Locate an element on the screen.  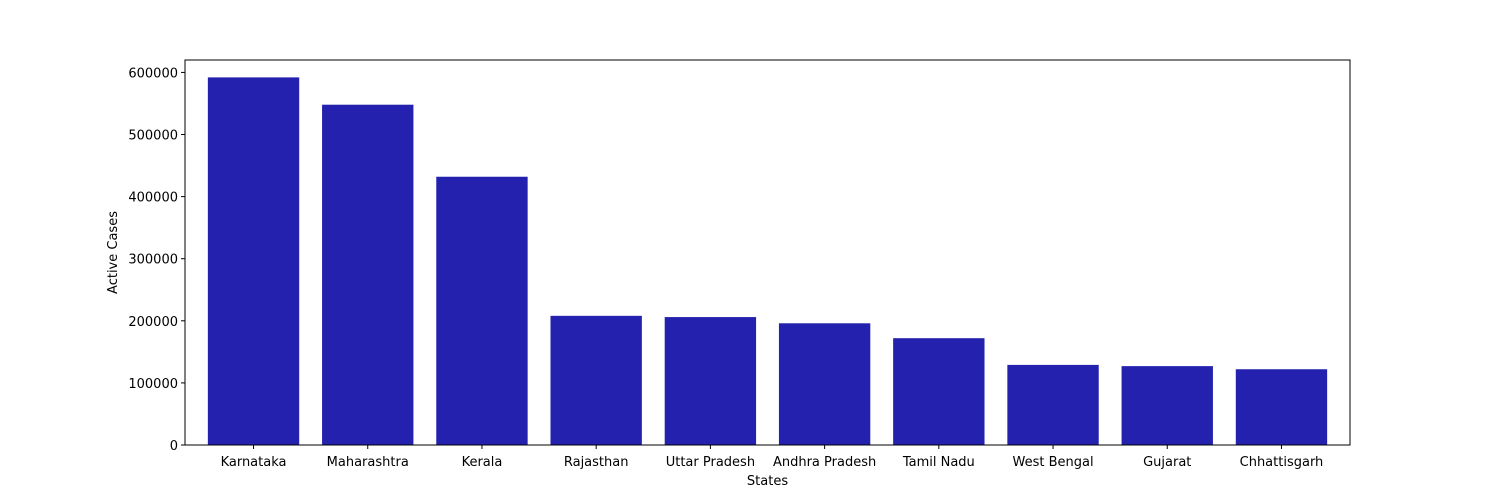
y-tick-label: 300000 is located at coordinates (153, 260).